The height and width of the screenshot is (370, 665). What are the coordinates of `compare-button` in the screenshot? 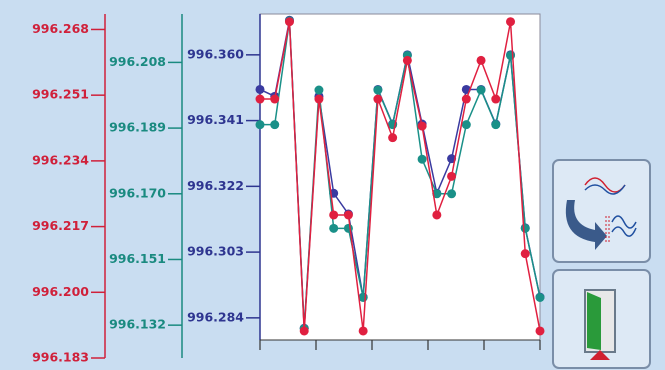 It's located at (601, 211).